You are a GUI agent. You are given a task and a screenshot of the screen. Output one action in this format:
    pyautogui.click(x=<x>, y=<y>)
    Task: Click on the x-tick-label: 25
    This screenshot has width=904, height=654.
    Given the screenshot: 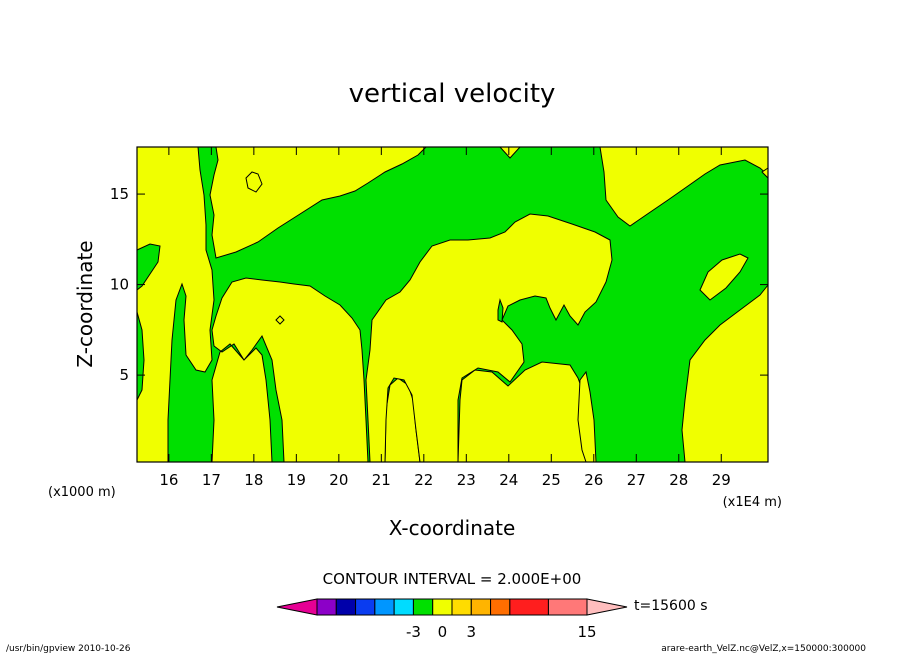 What is the action you would take?
    pyautogui.click(x=551, y=480)
    